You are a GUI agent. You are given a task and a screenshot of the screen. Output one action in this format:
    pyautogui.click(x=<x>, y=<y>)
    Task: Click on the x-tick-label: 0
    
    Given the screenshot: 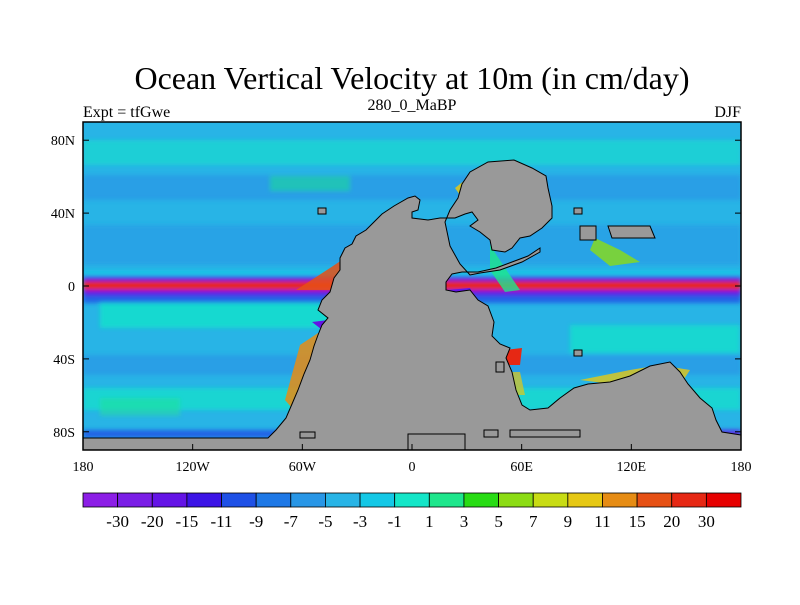 What is the action you would take?
    pyautogui.click(x=412, y=467)
    